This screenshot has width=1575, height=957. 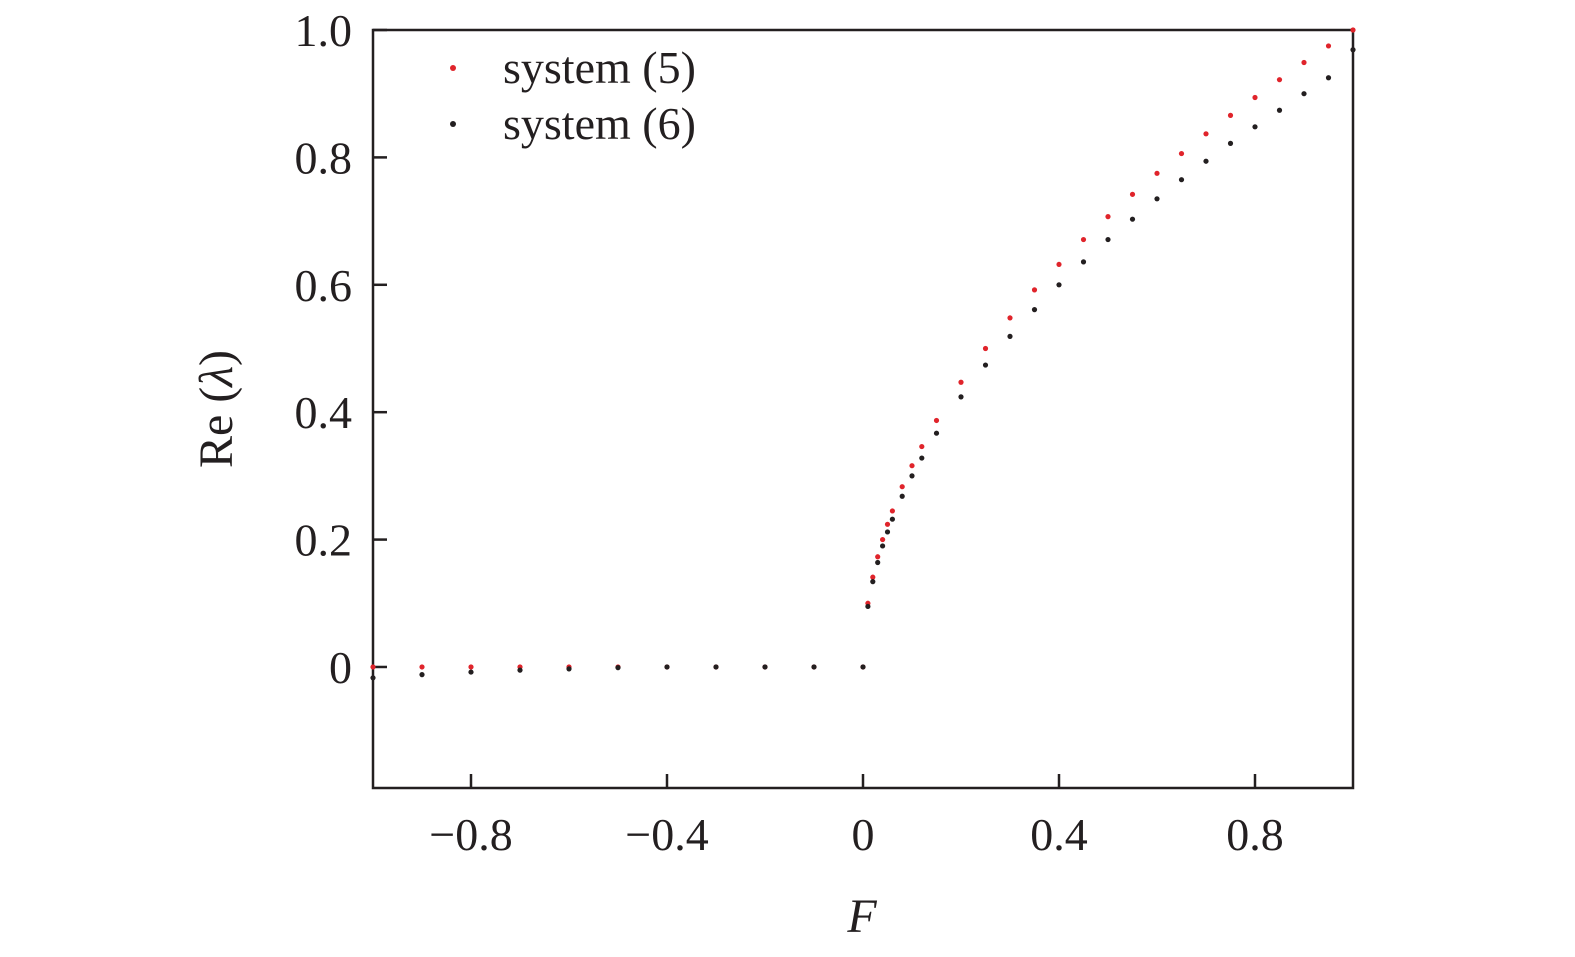 What do you see at coordinates (324, 285) in the screenshot?
I see `y-tick-label: 0.6` at bounding box center [324, 285].